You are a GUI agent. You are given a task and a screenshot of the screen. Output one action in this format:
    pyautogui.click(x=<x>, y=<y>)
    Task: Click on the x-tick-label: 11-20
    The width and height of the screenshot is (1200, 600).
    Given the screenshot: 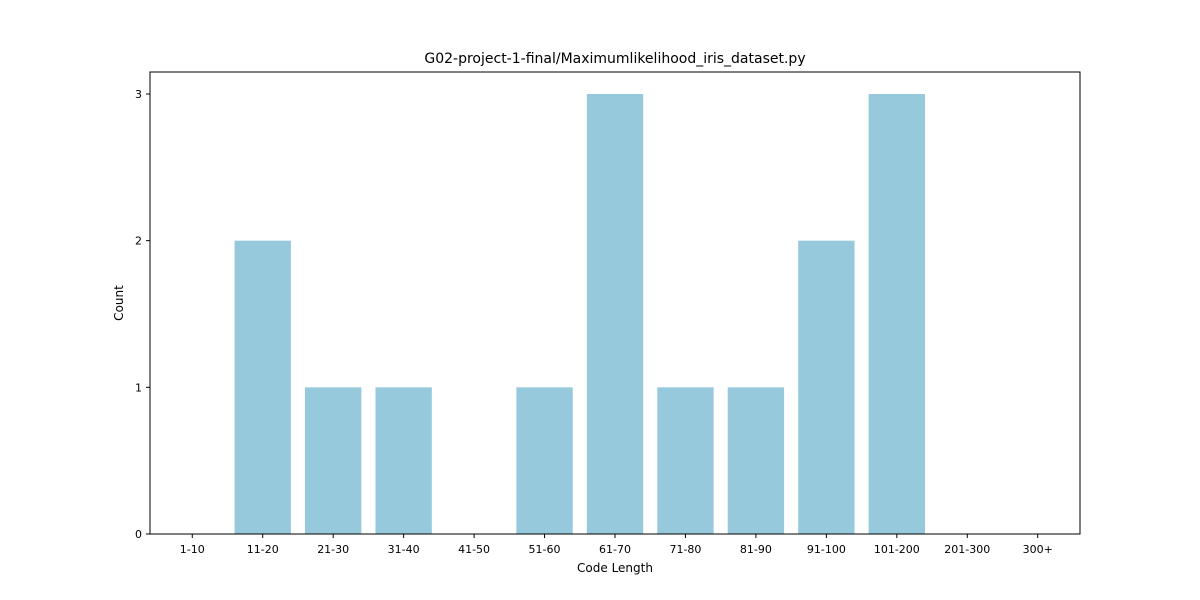 What is the action you would take?
    pyautogui.click(x=263, y=549)
    